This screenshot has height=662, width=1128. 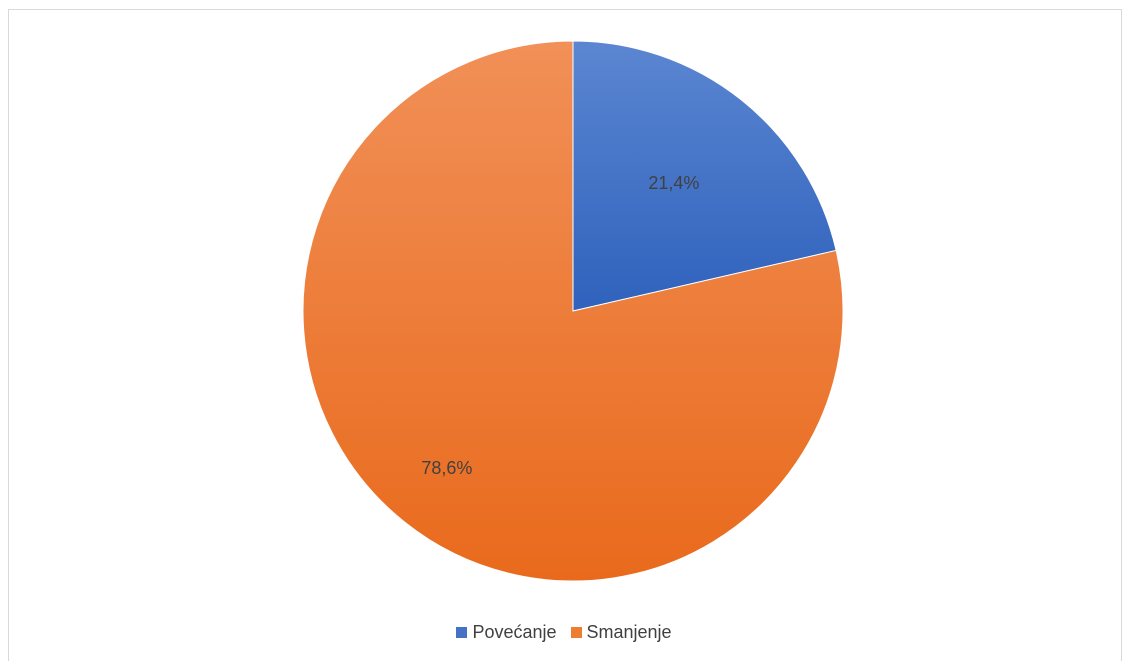 What do you see at coordinates (462, 632) in the screenshot?
I see `legend-swatch-povecanje` at bounding box center [462, 632].